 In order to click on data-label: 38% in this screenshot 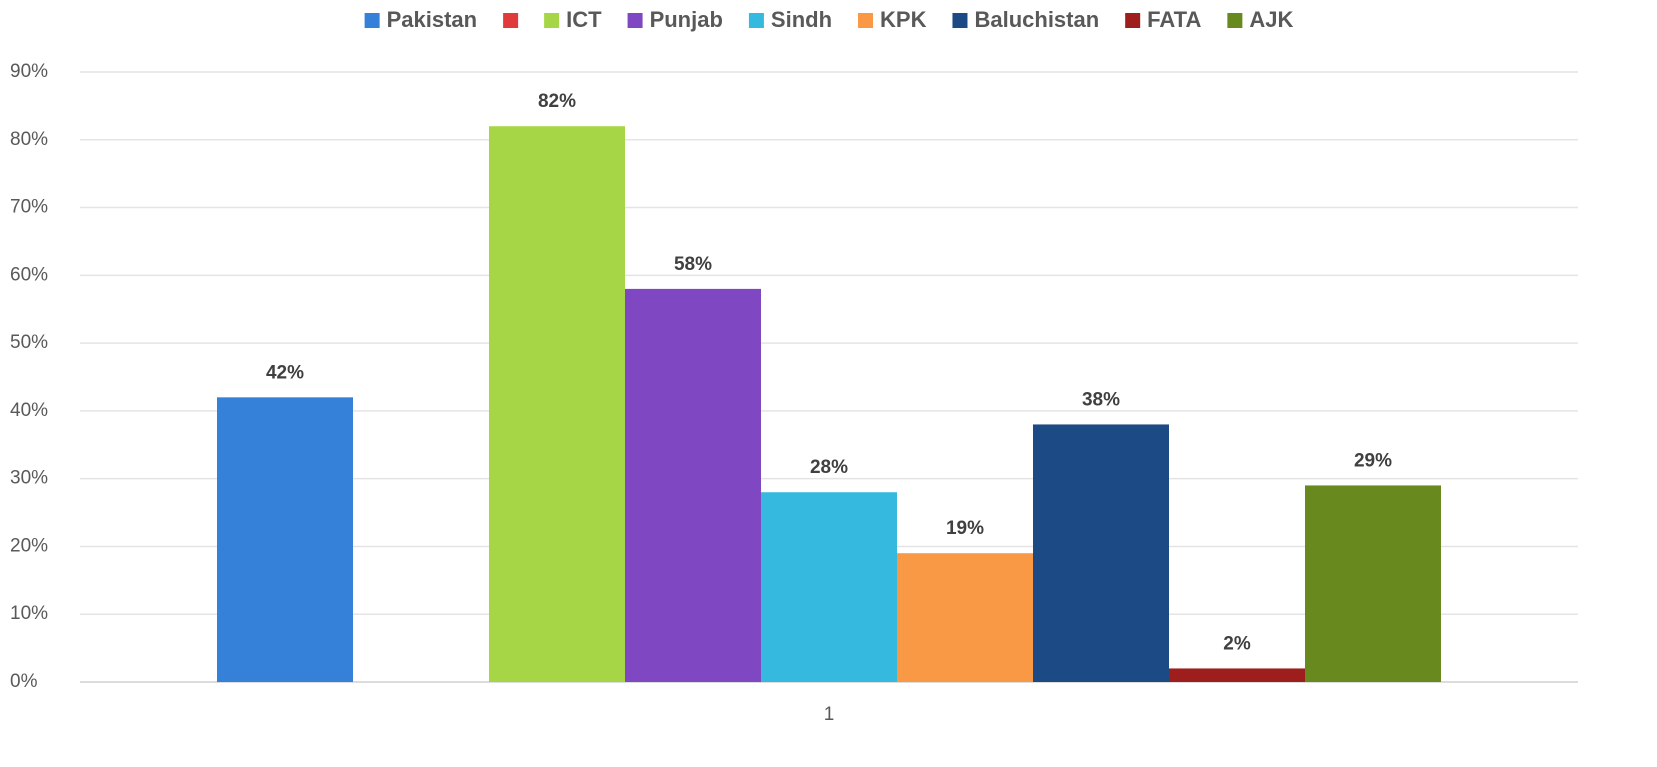, I will do `click(1101, 399)`.